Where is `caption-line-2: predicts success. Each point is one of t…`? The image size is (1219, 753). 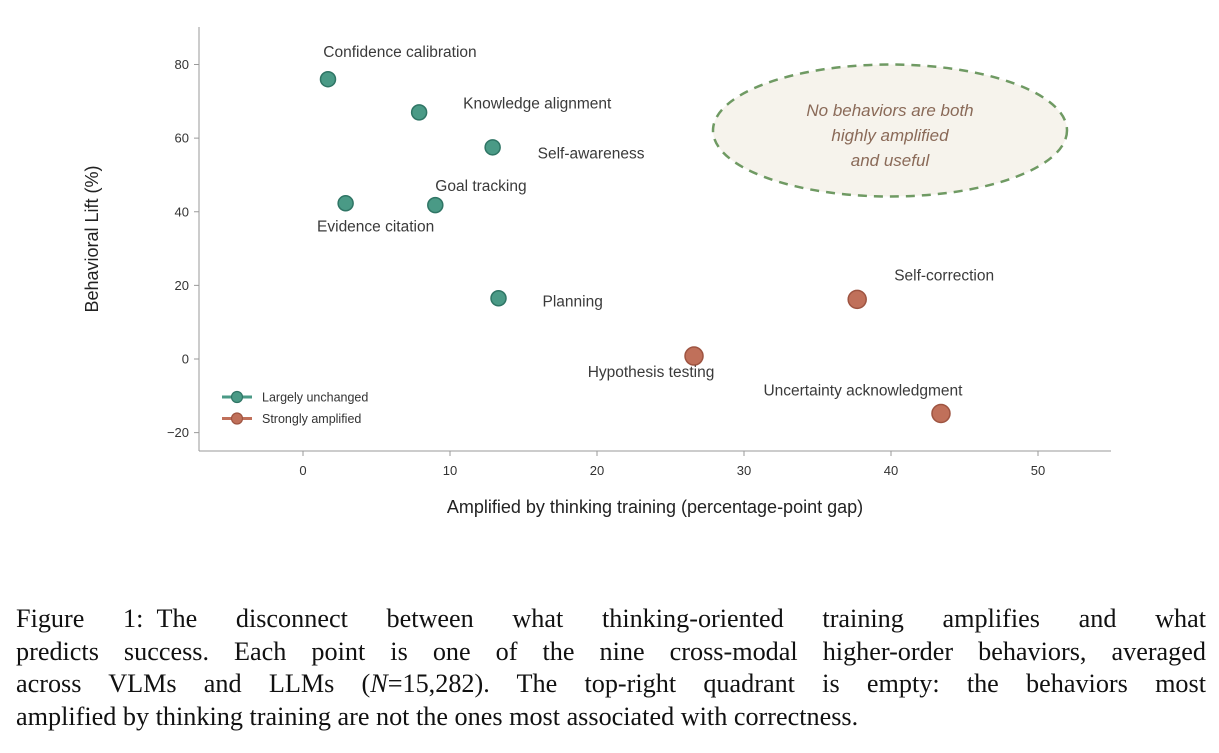 caption-line-2: predicts success. Each point is one of t… is located at coordinates (611, 651).